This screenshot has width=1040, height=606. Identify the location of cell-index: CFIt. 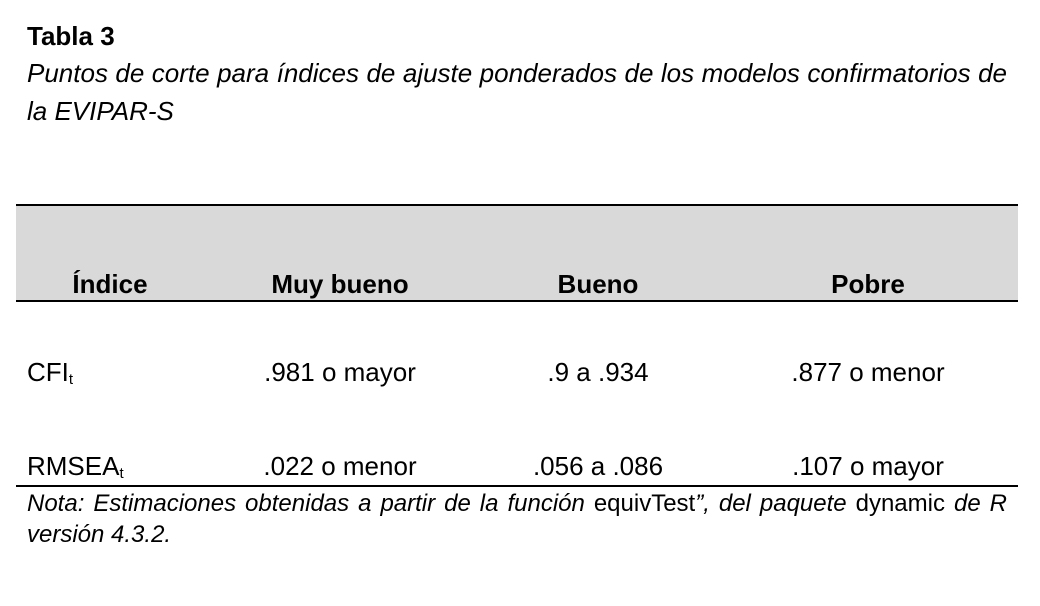
(50, 372).